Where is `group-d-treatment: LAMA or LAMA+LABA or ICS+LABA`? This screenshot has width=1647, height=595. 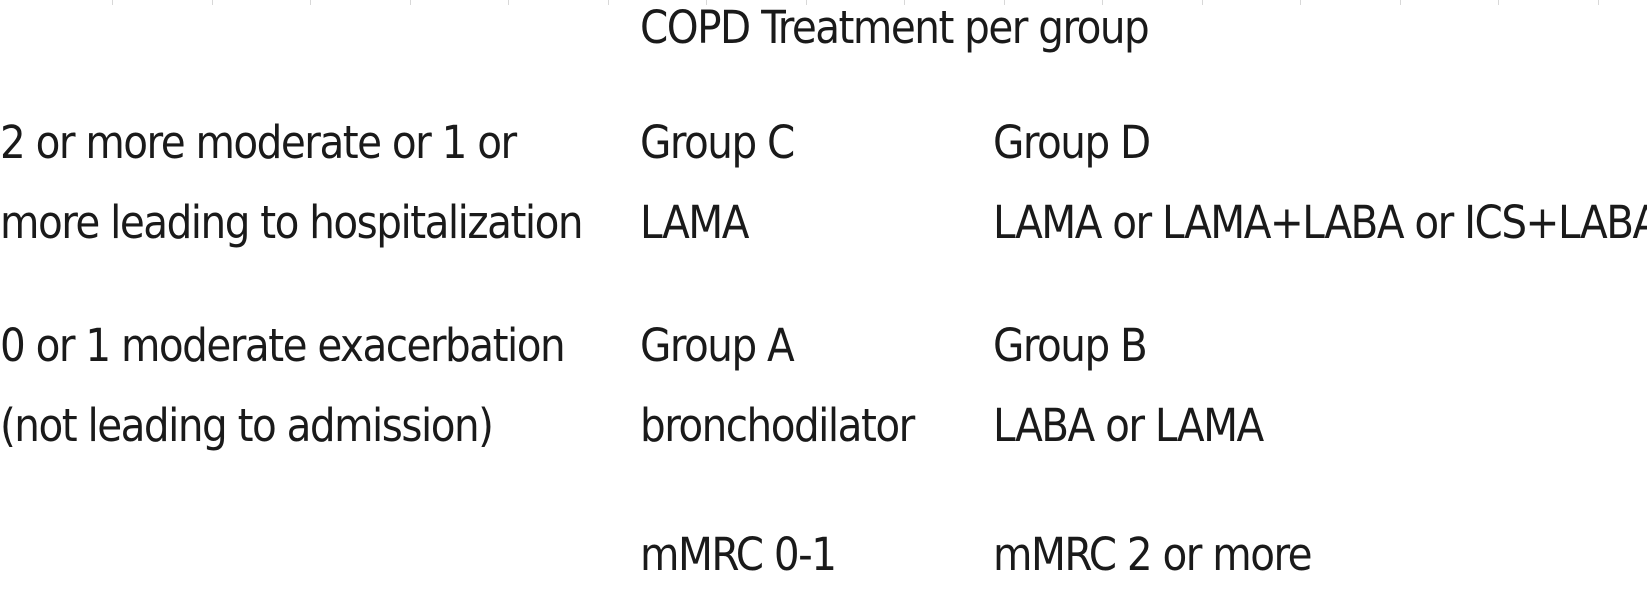
group-d-treatment: LAMA or LAMA+LABA or ICS+LABA is located at coordinates (1320, 223).